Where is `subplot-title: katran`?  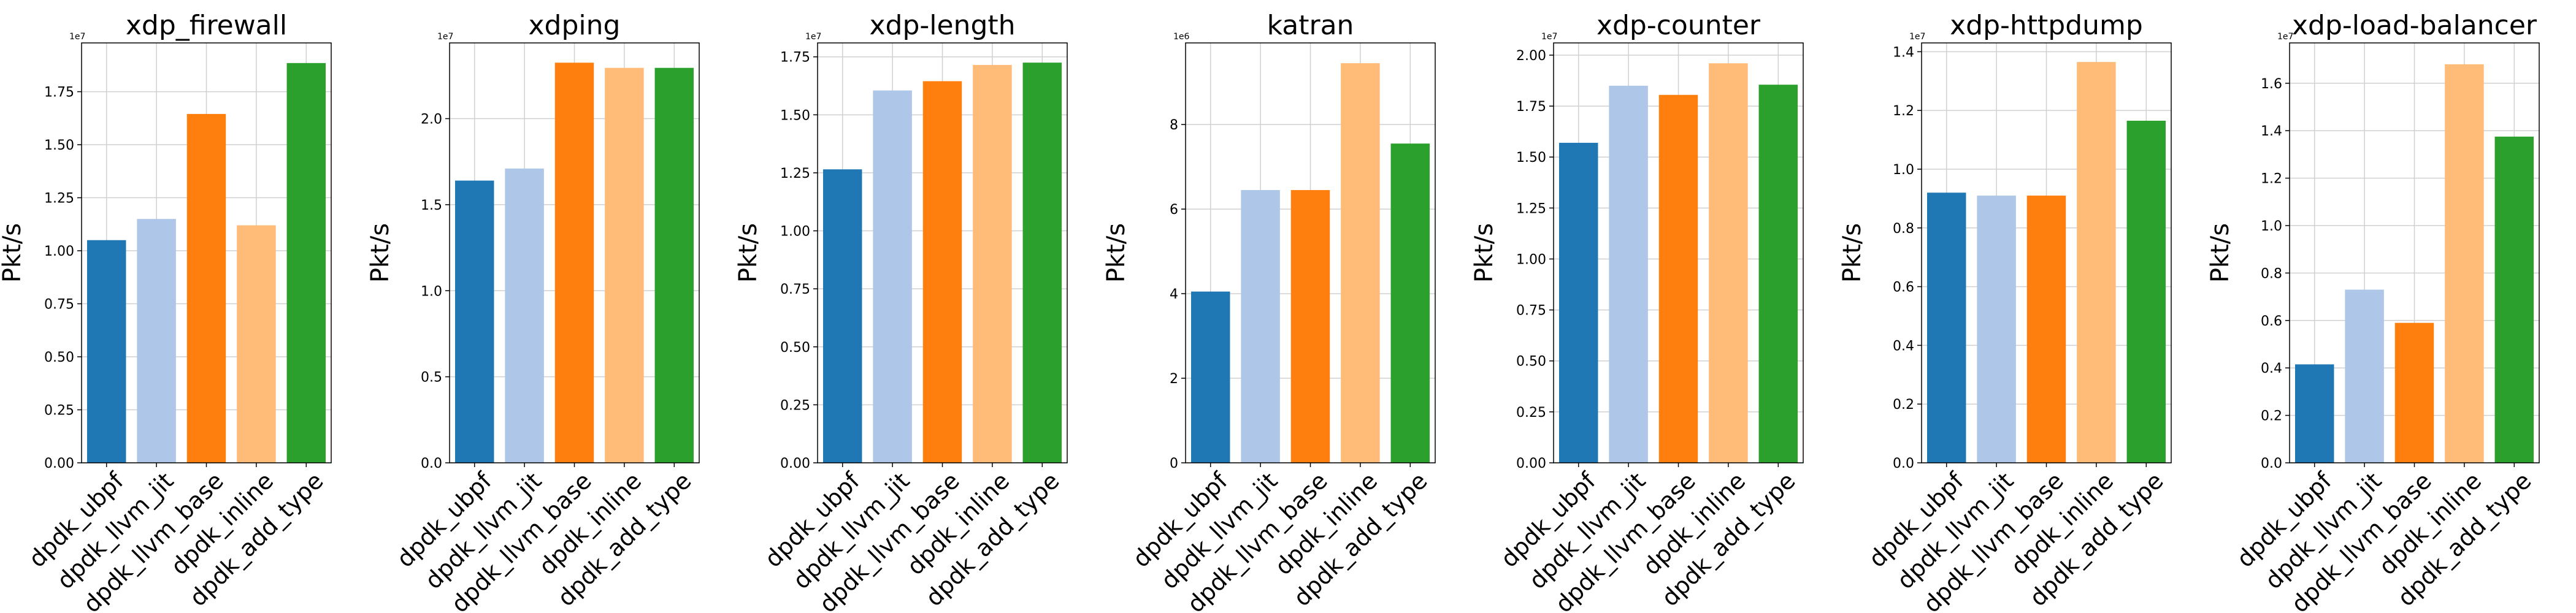 subplot-title: katran is located at coordinates (1310, 25).